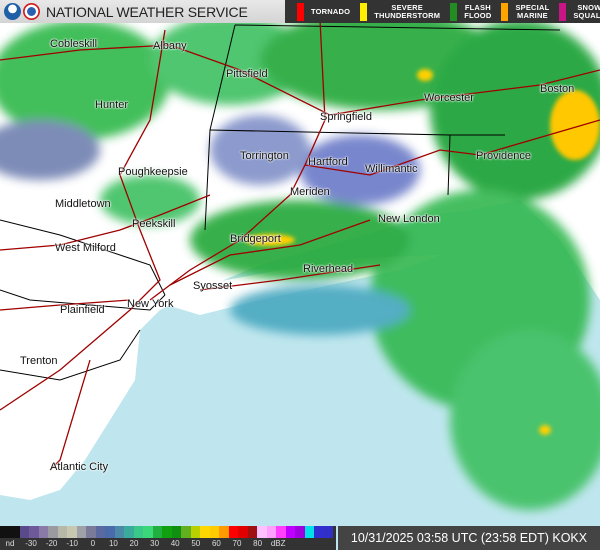  What do you see at coordinates (532, 7) in the screenshot?
I see `warning-label: SPECIAL` at bounding box center [532, 7].